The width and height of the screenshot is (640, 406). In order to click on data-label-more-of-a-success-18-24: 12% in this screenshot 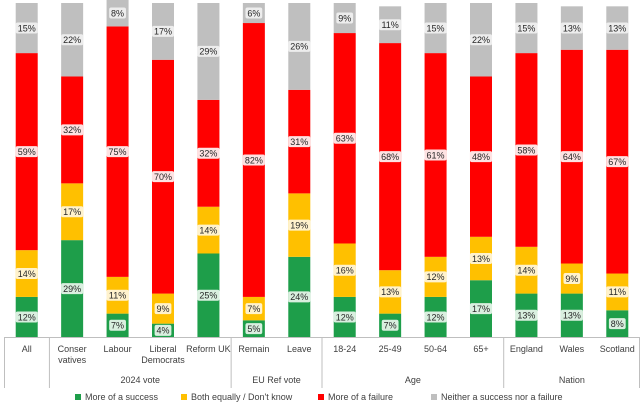, I will do `click(344, 317)`.